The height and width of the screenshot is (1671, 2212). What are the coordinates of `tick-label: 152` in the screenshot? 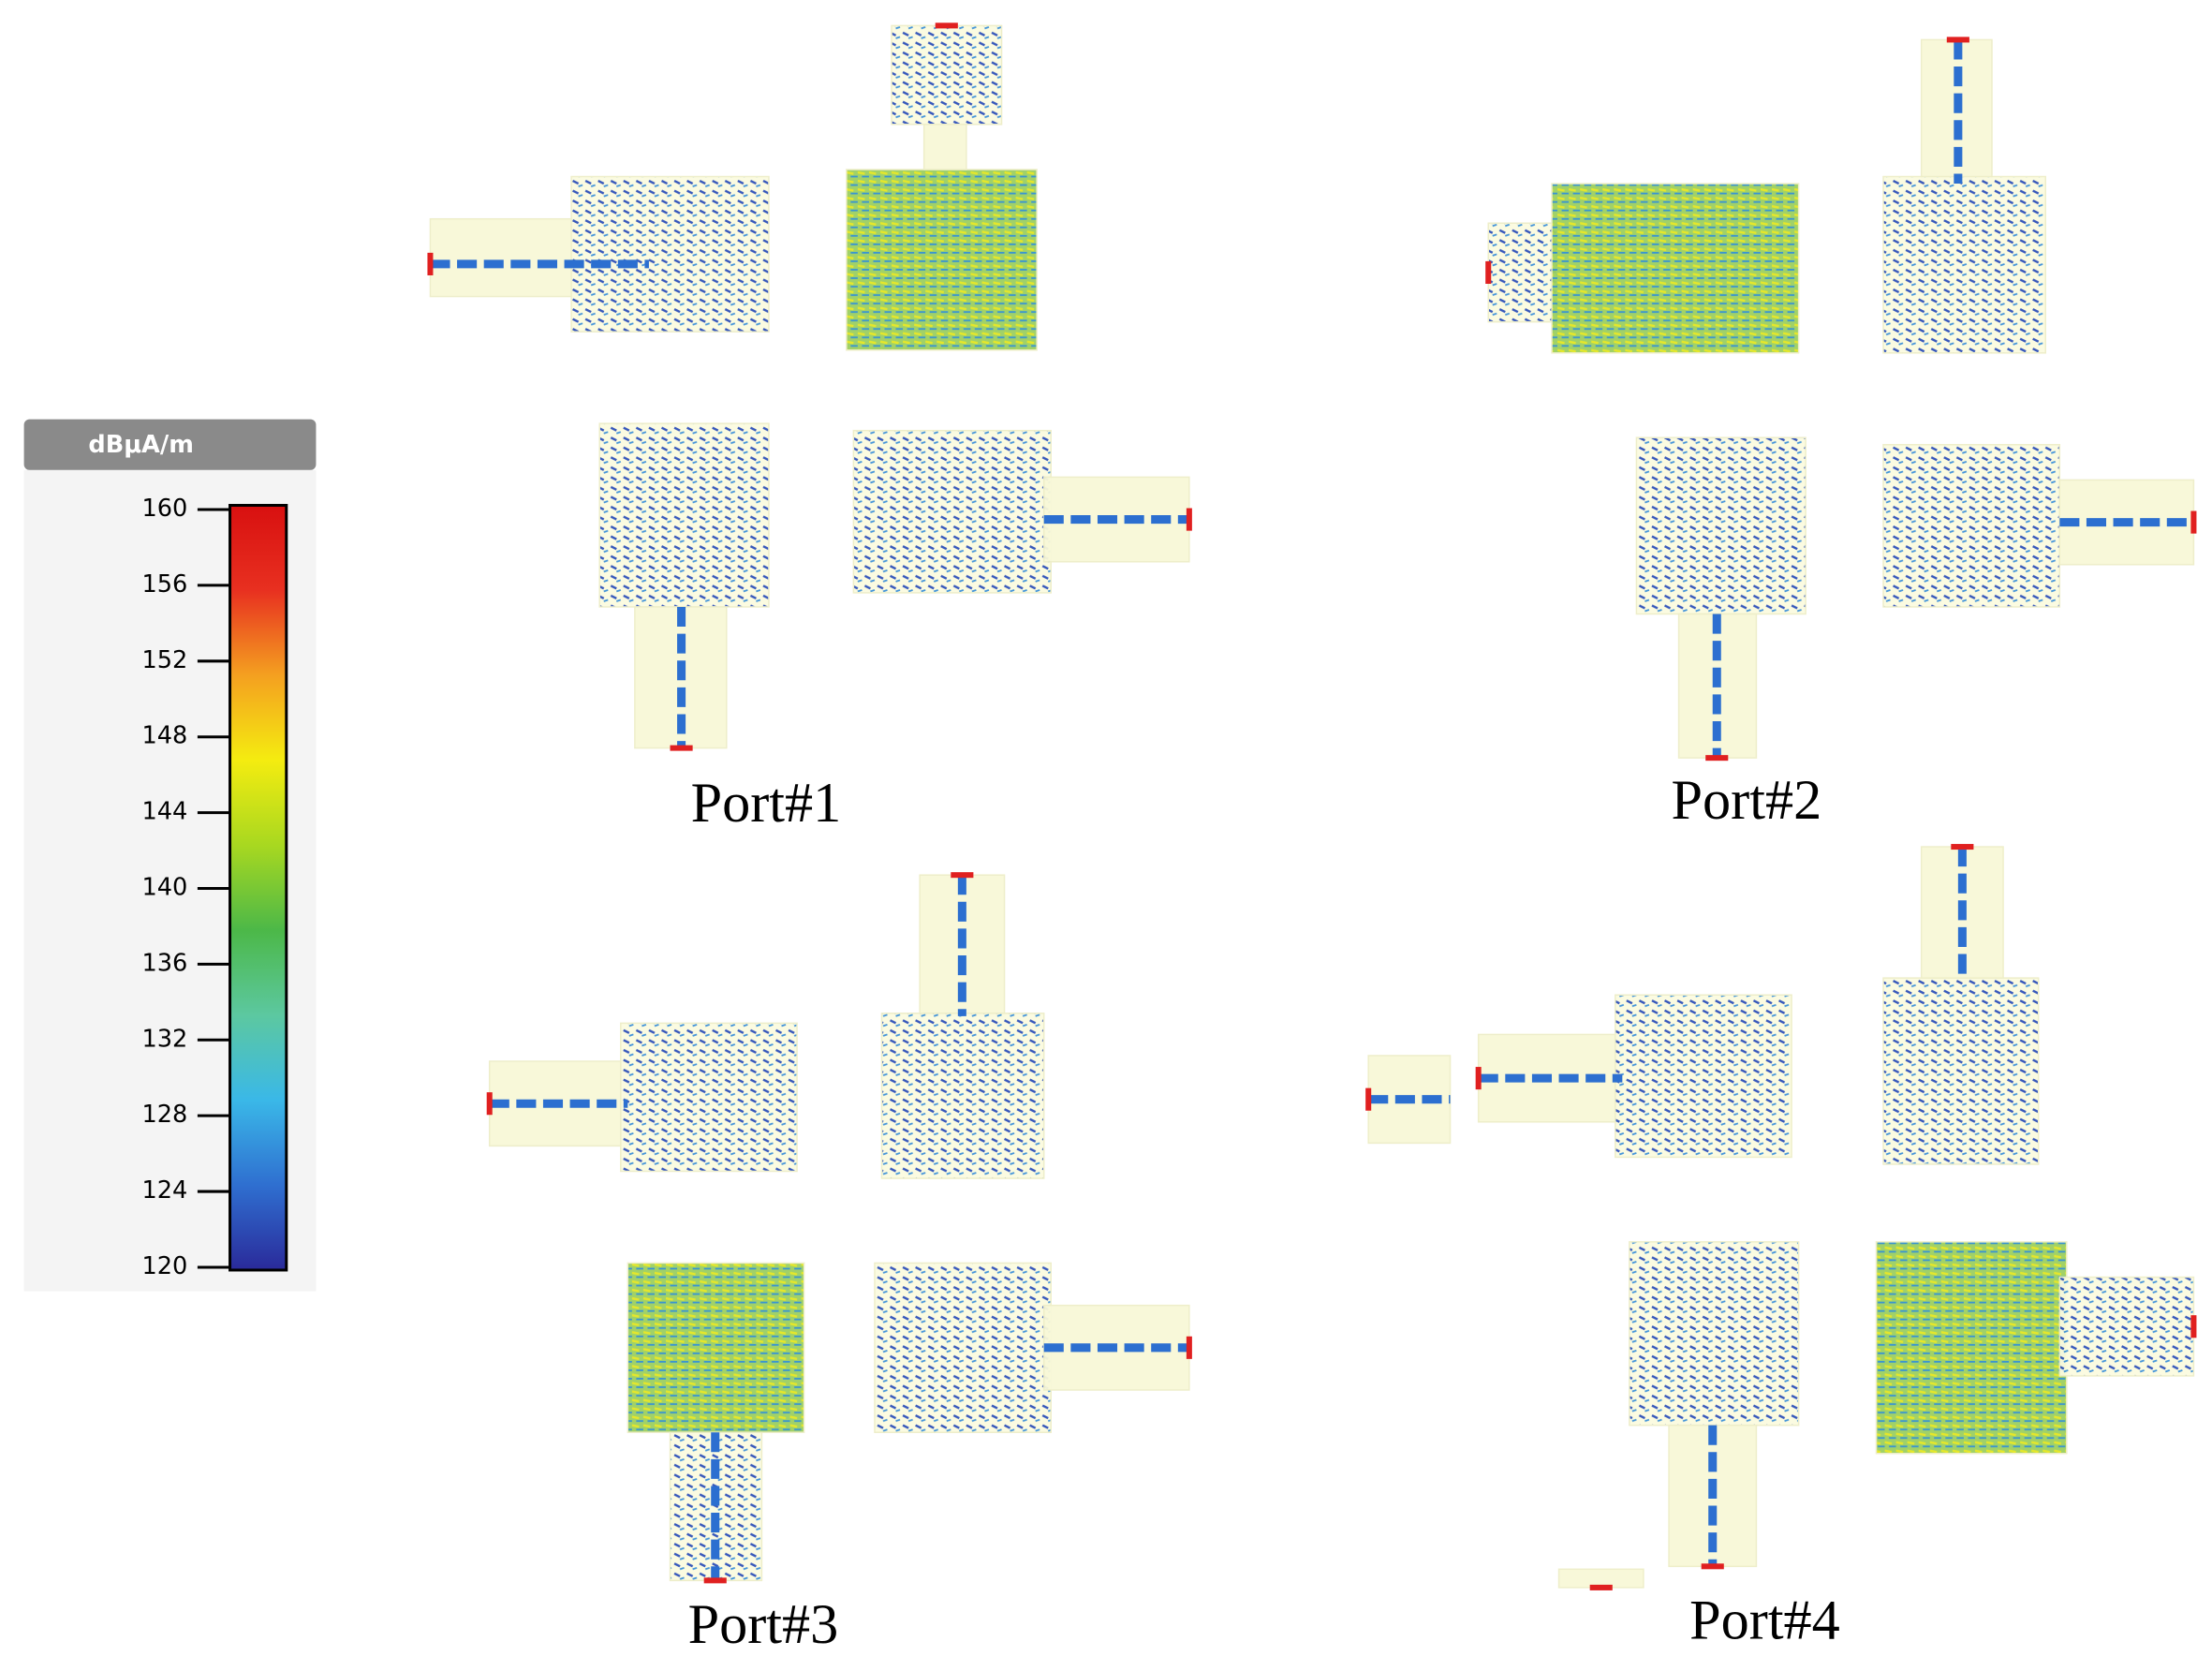 It's located at (164, 660).